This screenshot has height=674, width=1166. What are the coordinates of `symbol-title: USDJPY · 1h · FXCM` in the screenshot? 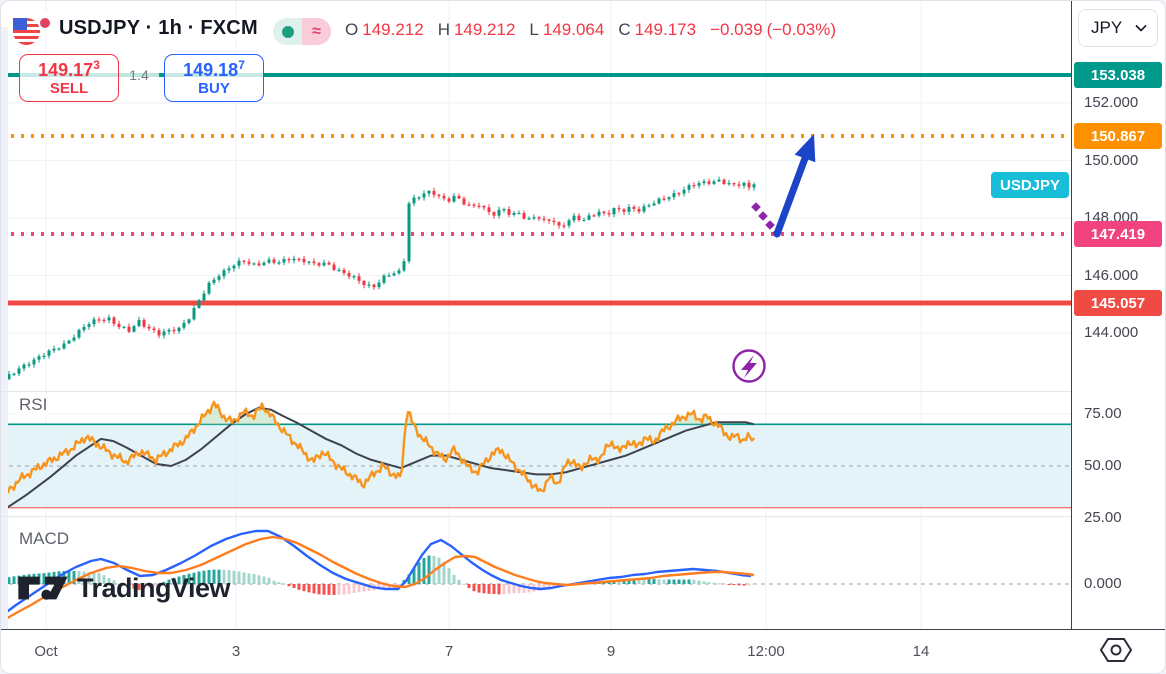 It's located at (158, 28).